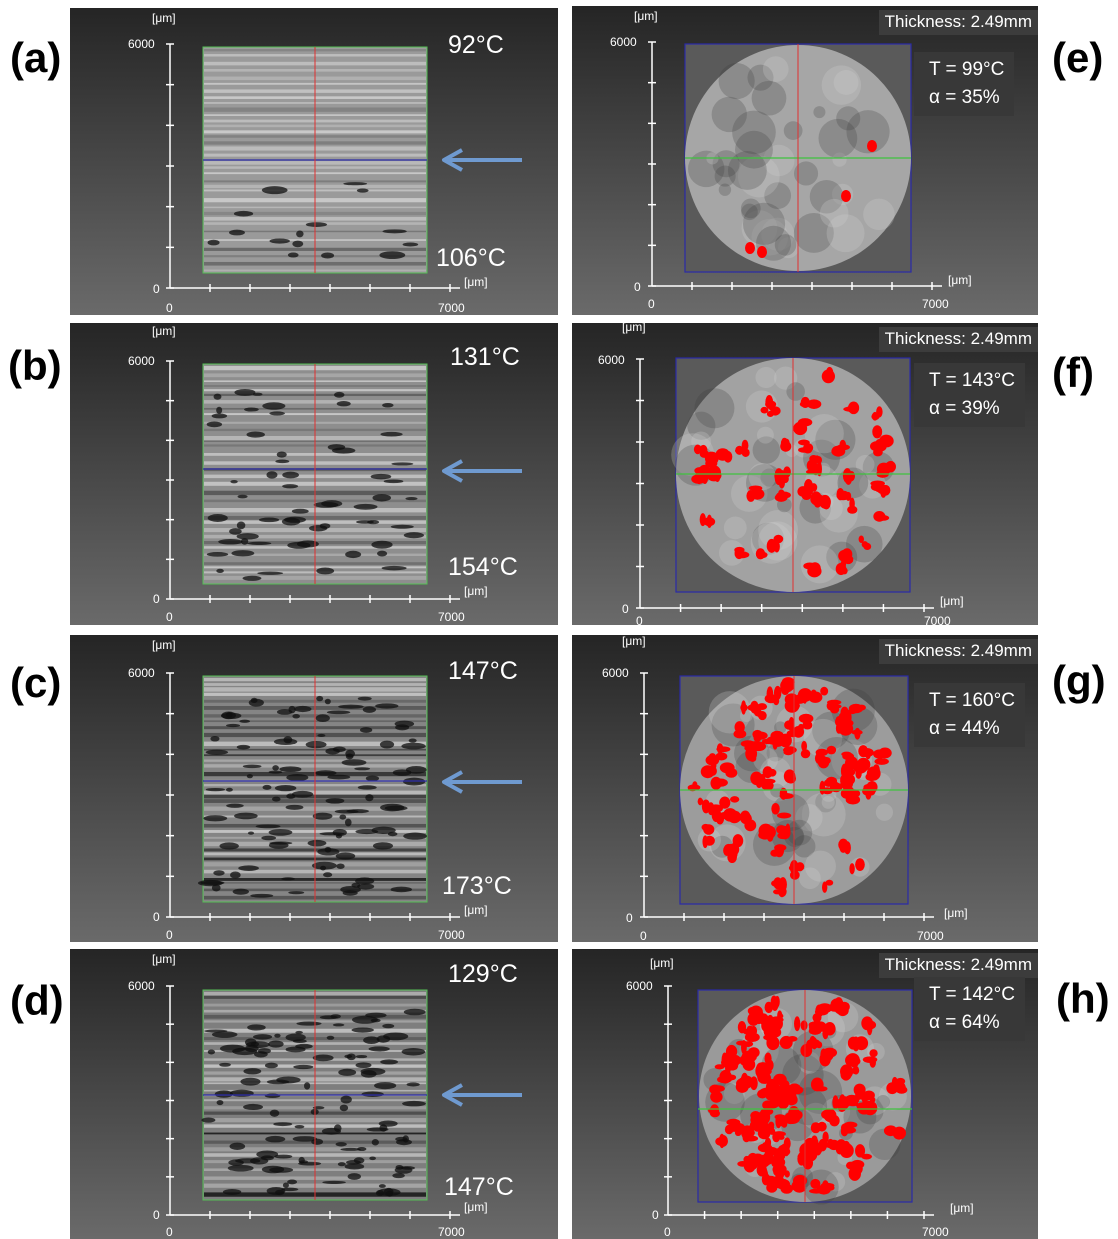 Image resolution: width=1118 pixels, height=1239 pixels. Describe the element at coordinates (958, 22) in the screenshot. I see `thickness-label: Thickness: 2.49mm` at that location.